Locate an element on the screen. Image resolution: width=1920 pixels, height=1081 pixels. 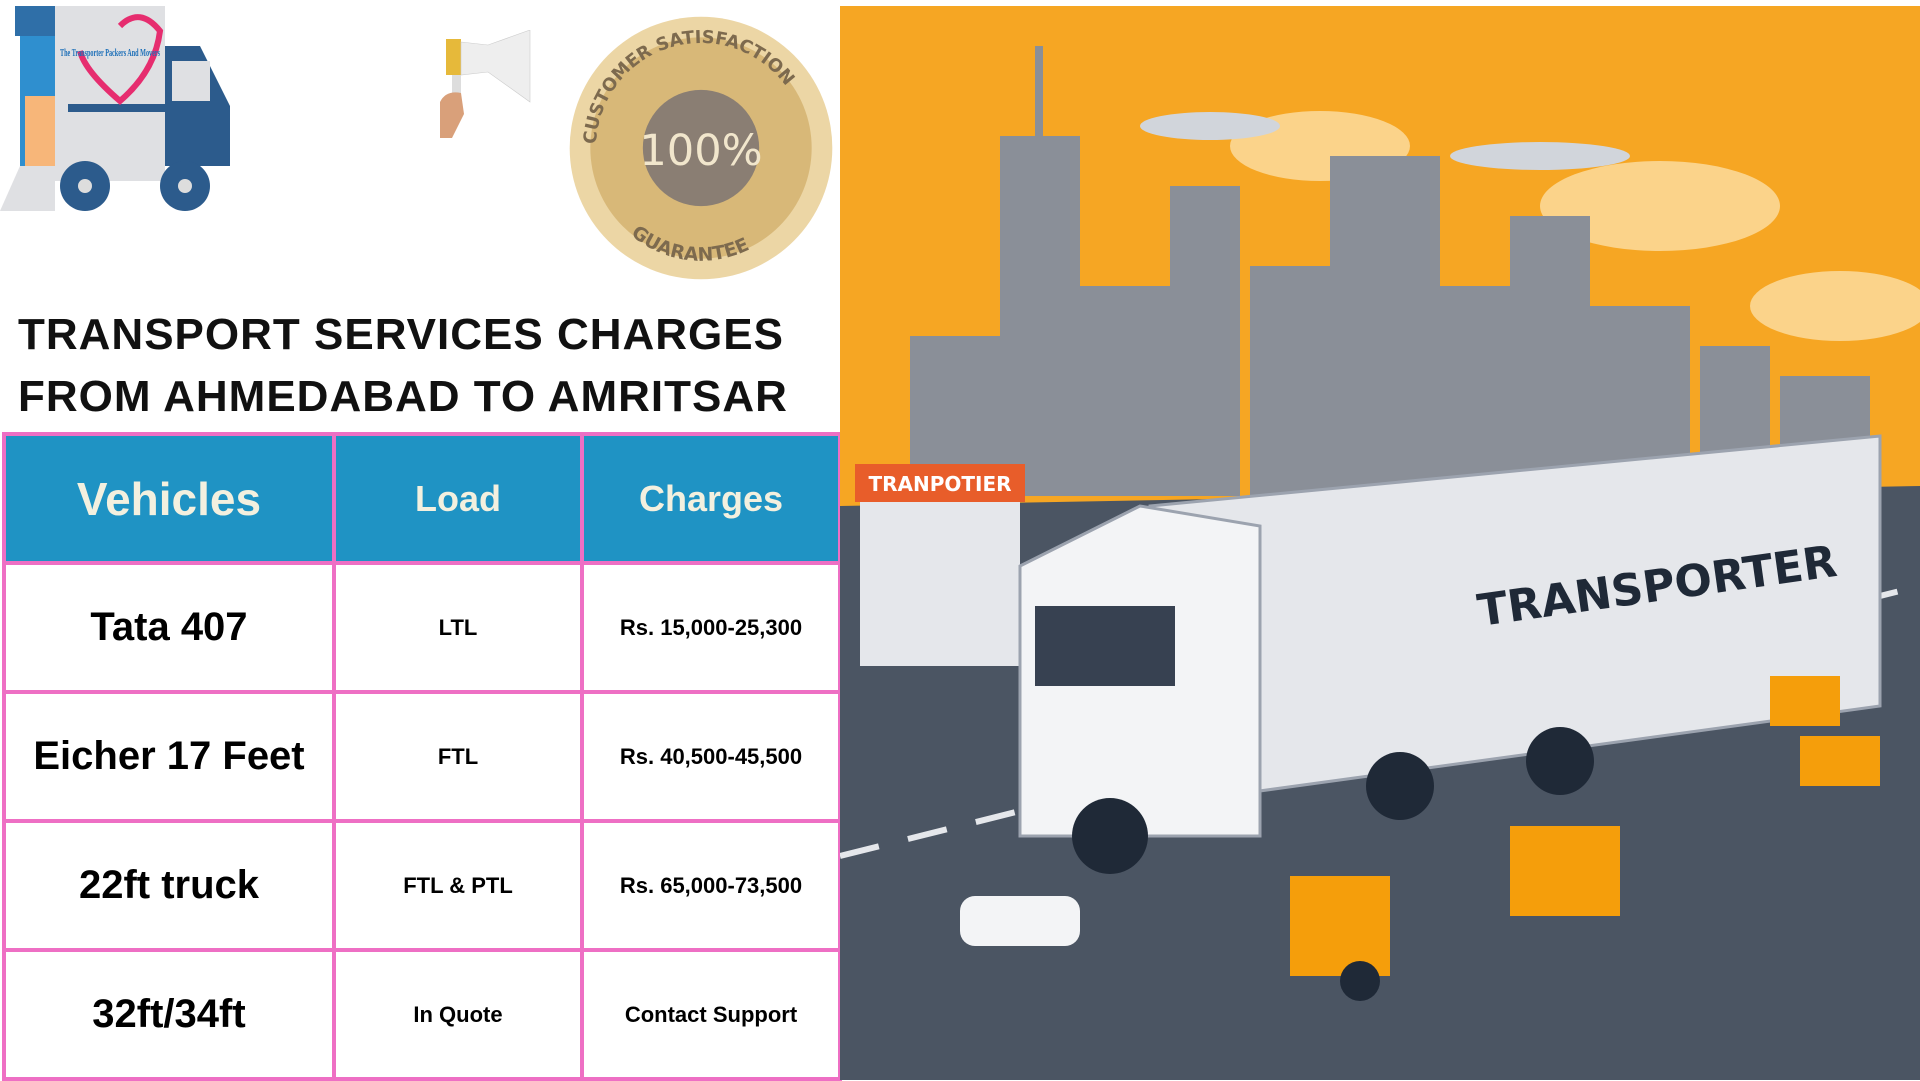
table-row: Tata 407 LTL Rs. 15,000-25,300 is located at coordinates (422, 627).